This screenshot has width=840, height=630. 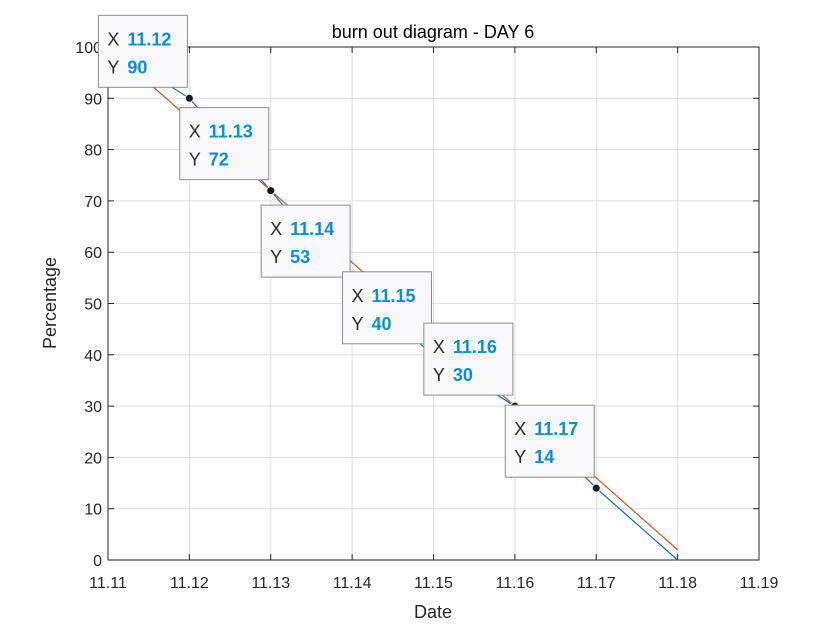 I want to click on datatip: X 11.13 Y 72, so click(x=224, y=144).